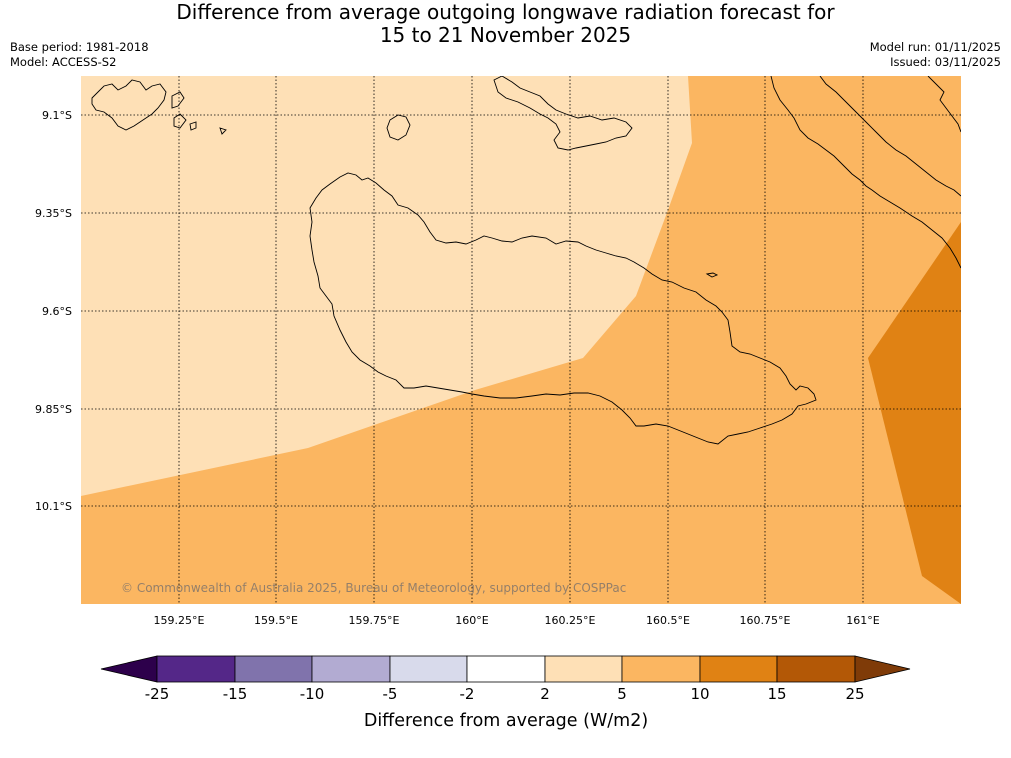 The width and height of the screenshot is (1011, 758). What do you see at coordinates (776, 694) in the screenshot?
I see `colorbar-tick: 15` at bounding box center [776, 694].